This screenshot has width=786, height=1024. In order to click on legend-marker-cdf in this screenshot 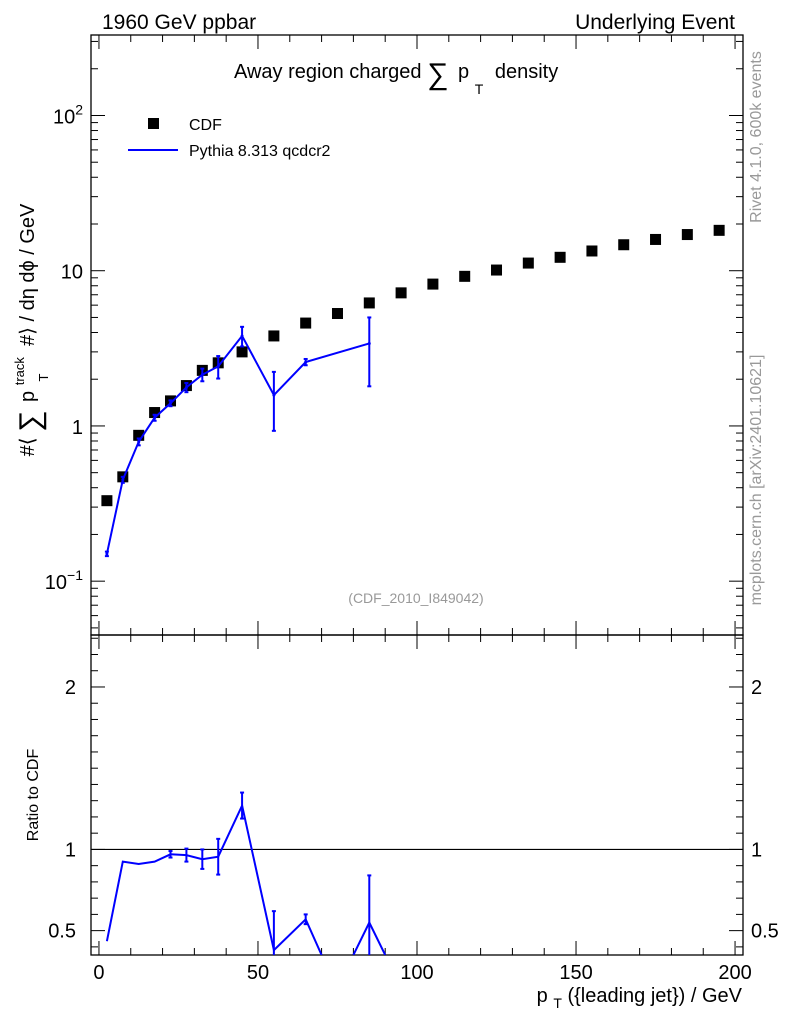, I will do `click(153, 123)`.